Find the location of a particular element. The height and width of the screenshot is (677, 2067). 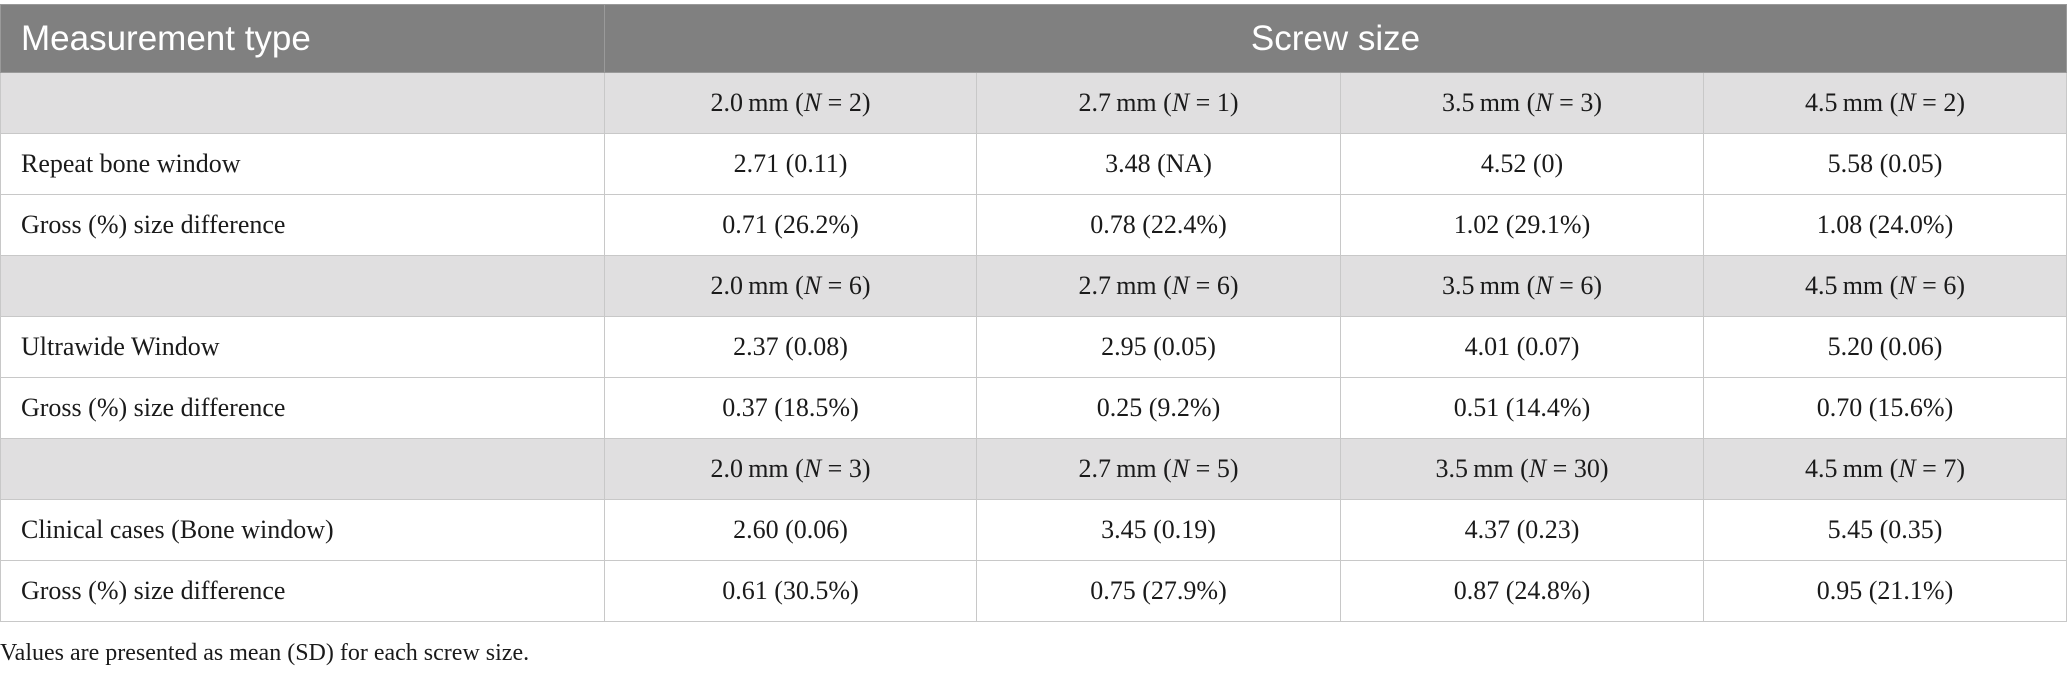

row-label: Clinical cases (Bone window) is located at coordinates (302, 530).